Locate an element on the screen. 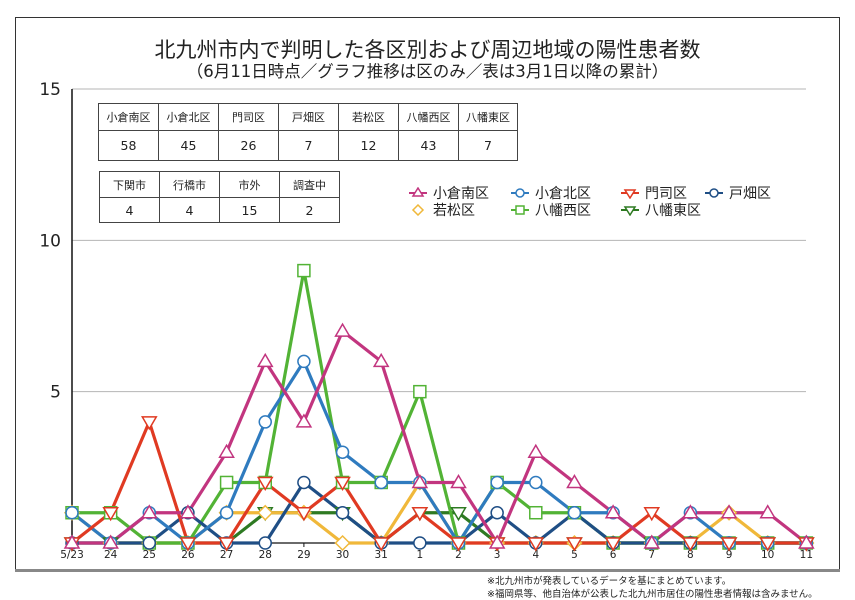 Image resolution: width=855 pixels, height=600 pixels. legend-label: 戸畑区 is located at coordinates (750, 194).